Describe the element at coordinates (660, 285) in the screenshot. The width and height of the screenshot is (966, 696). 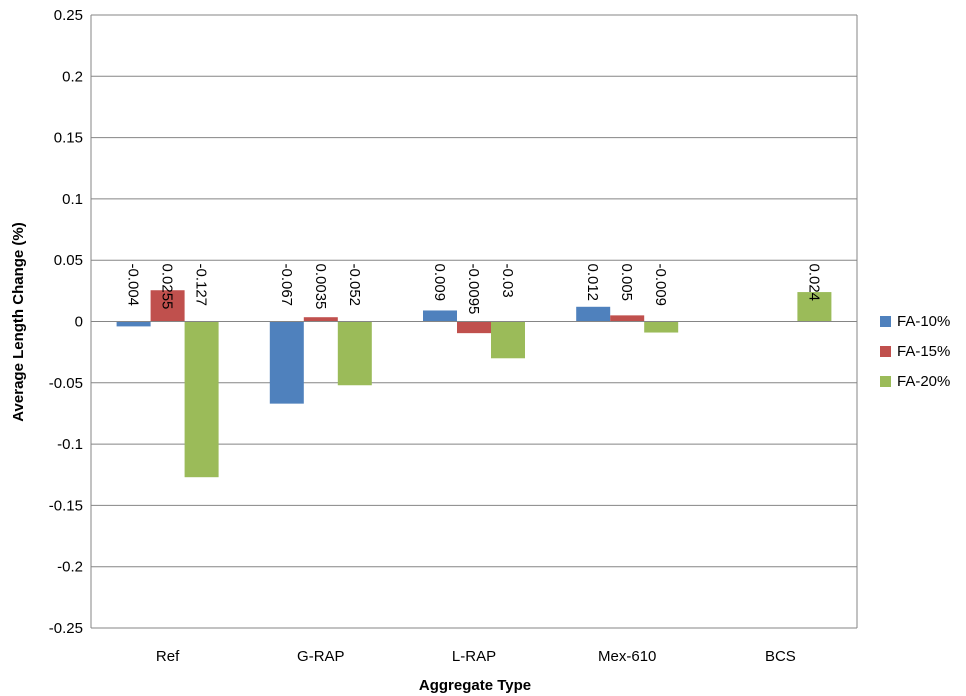
I see `data-label: -0.009` at that location.